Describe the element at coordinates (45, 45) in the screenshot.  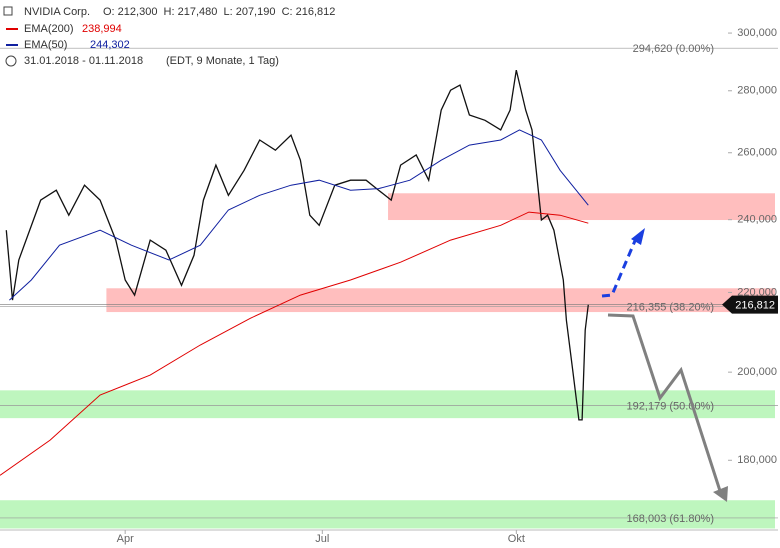
I see `legend-label: EMA(50)` at that location.